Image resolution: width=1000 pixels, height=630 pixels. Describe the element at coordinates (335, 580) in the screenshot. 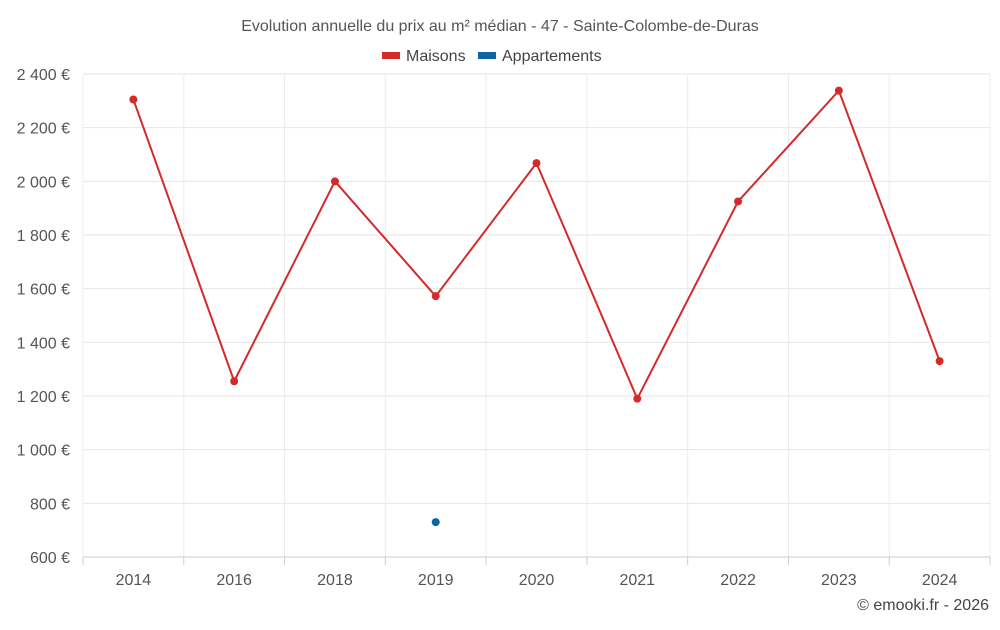

I see `x-tick-label: 2018` at that location.